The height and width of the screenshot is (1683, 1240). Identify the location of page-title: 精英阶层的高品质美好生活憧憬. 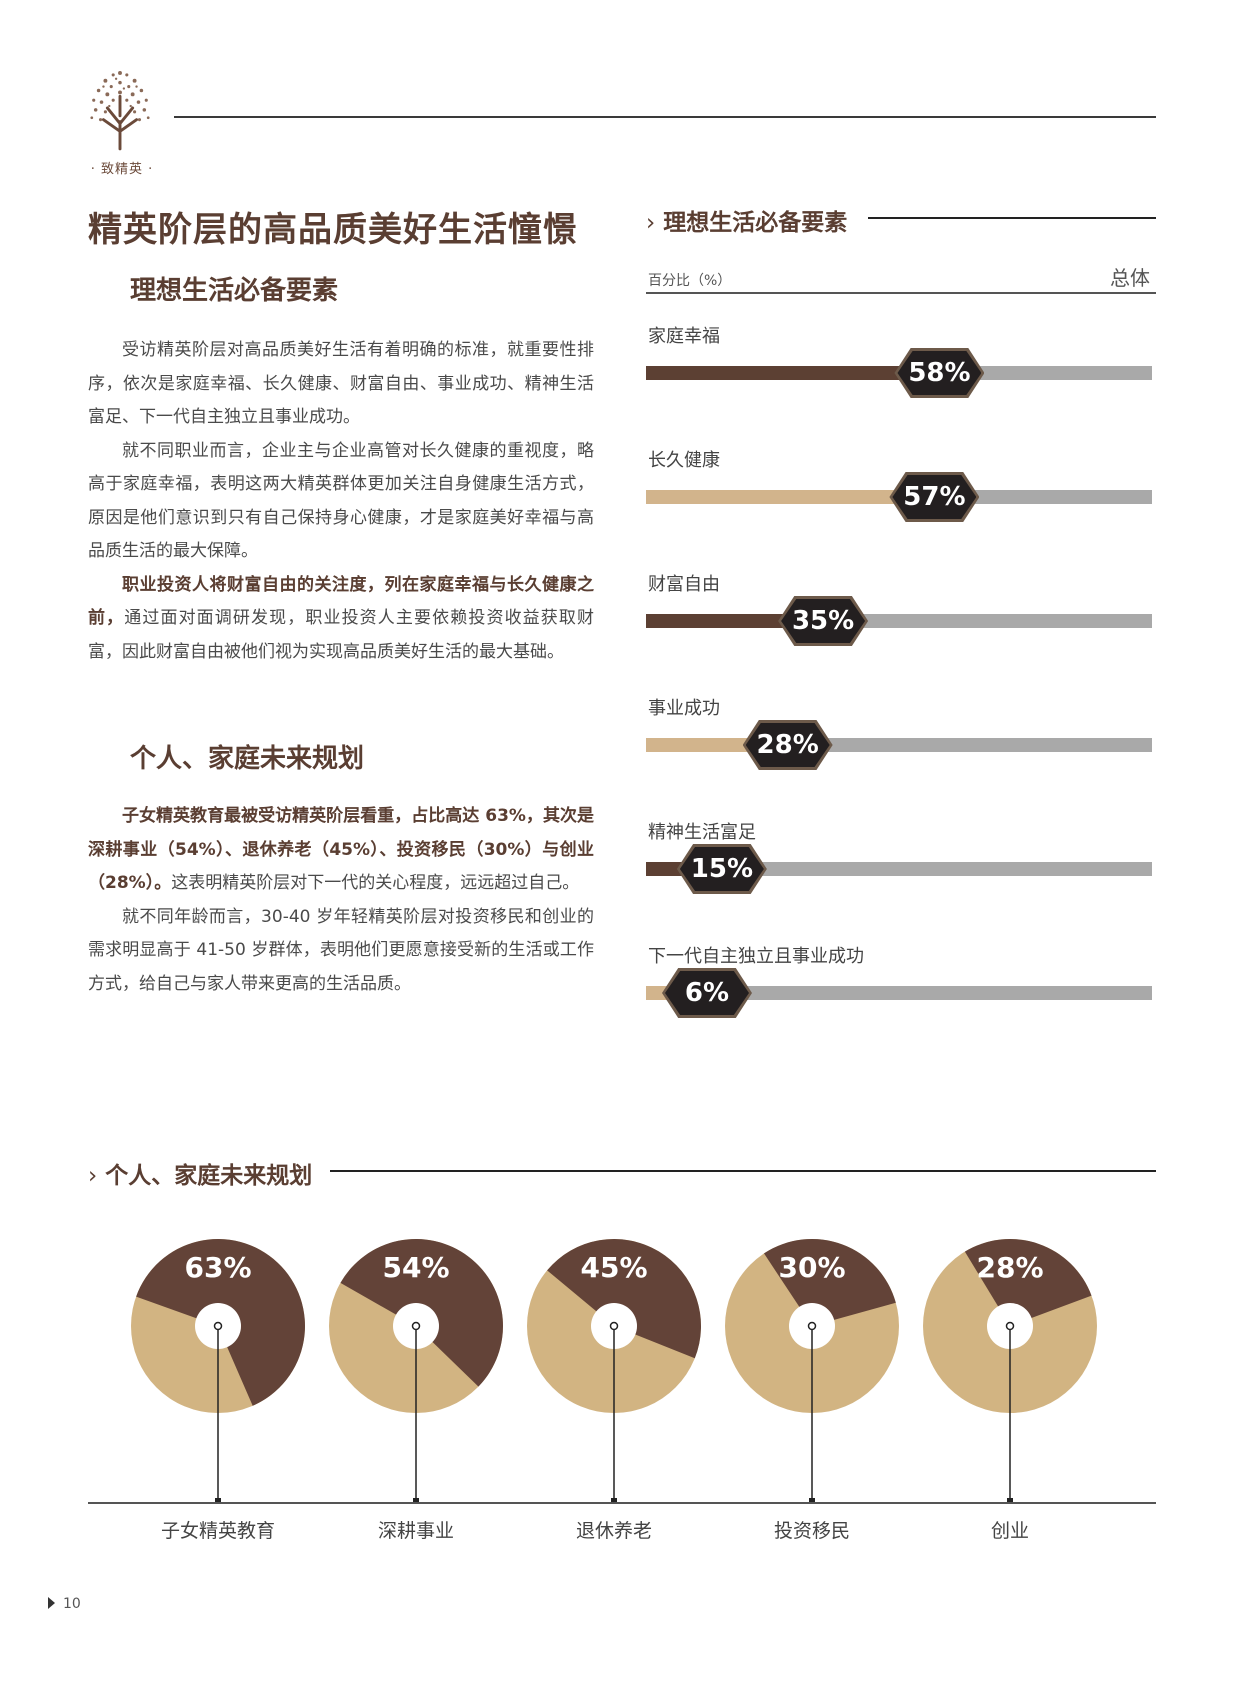
(333, 230).